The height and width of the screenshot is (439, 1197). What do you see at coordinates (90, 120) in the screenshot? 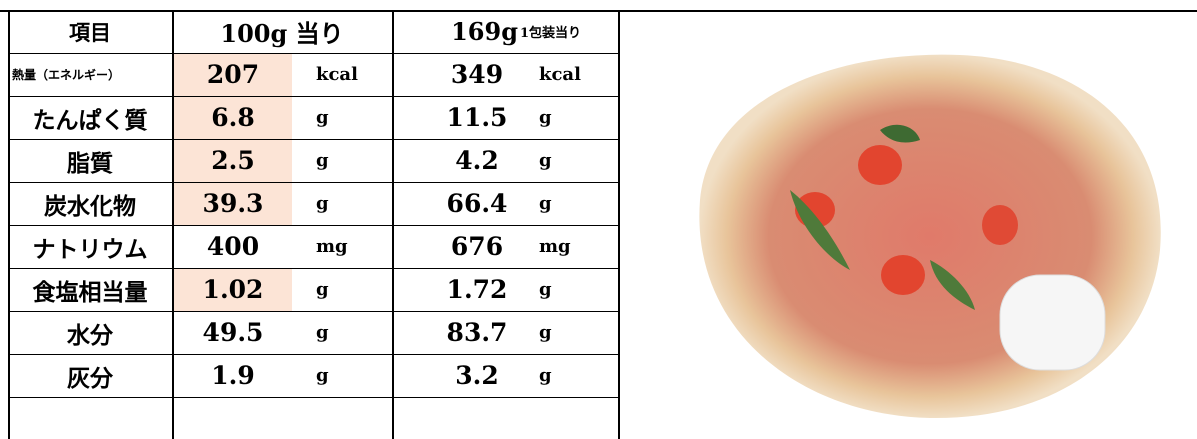
I see `item-label: たんぱく質` at bounding box center [90, 120].